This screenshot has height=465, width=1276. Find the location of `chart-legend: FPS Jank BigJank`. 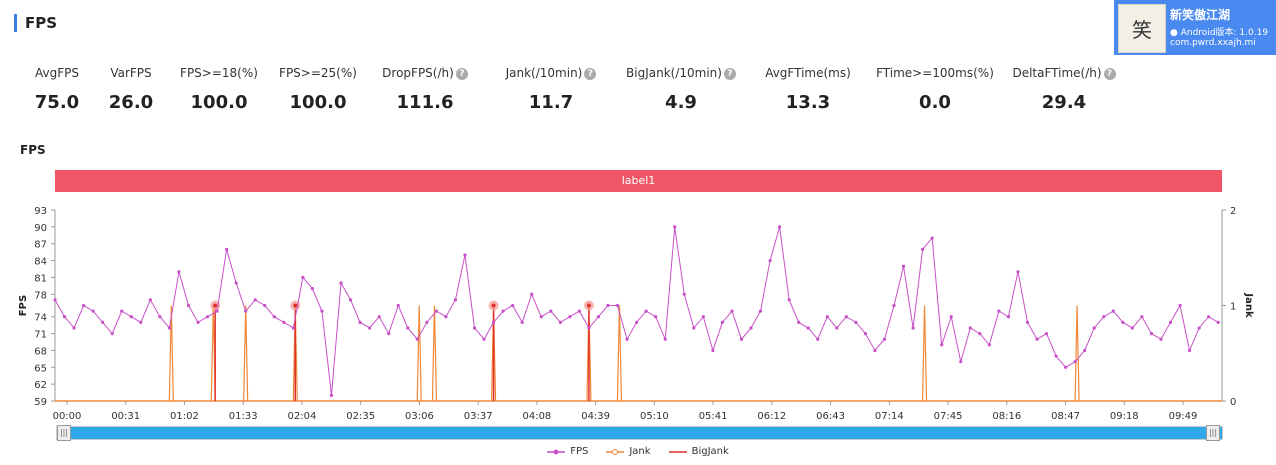

chart-legend: FPS Jank BigJank is located at coordinates (638, 451).